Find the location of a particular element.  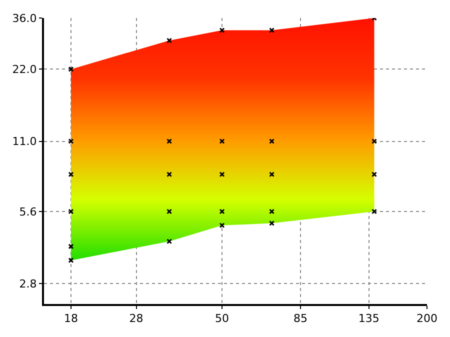

y-tick-label: 5.6 is located at coordinates (28, 211).